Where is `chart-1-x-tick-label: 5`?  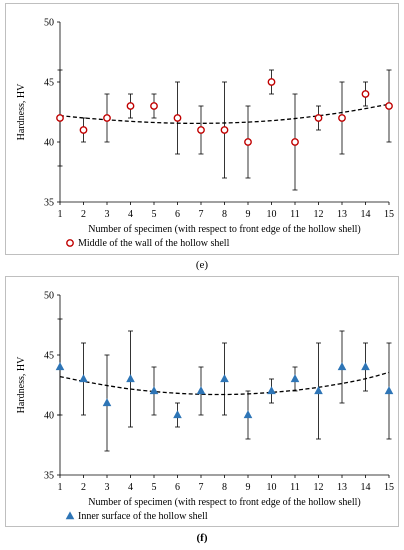 chart-1-x-tick-label: 5 is located at coordinates (154, 487).